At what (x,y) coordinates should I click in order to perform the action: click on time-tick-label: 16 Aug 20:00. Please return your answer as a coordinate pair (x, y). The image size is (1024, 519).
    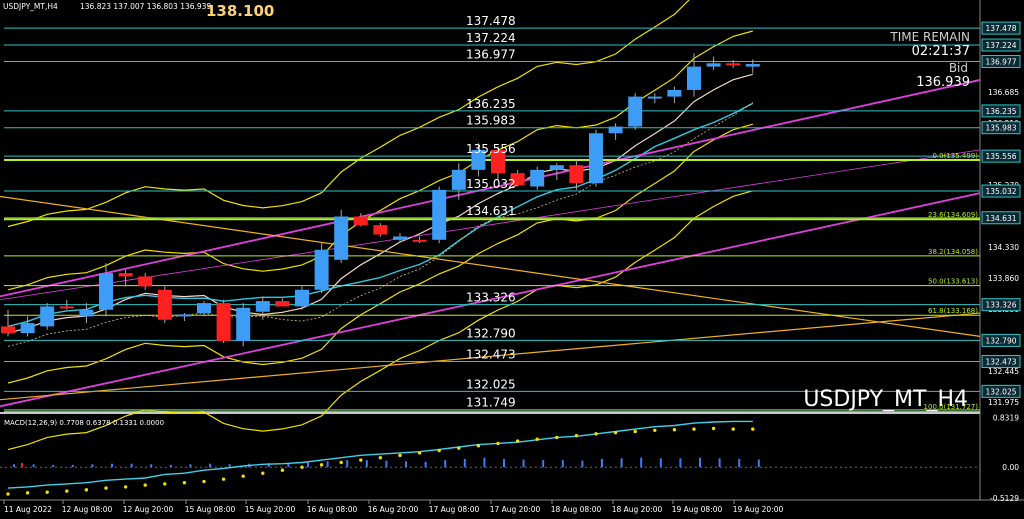
    Looking at the image, I should click on (393, 509).